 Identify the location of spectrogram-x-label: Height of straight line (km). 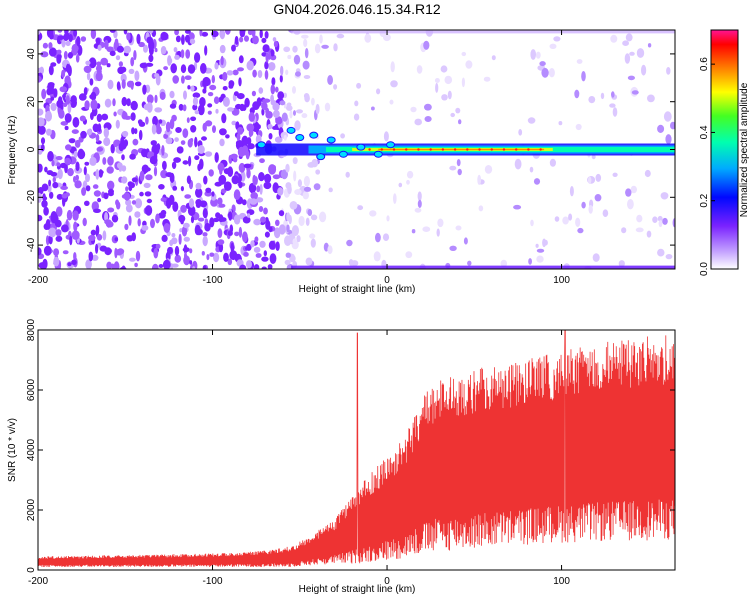
(357, 289).